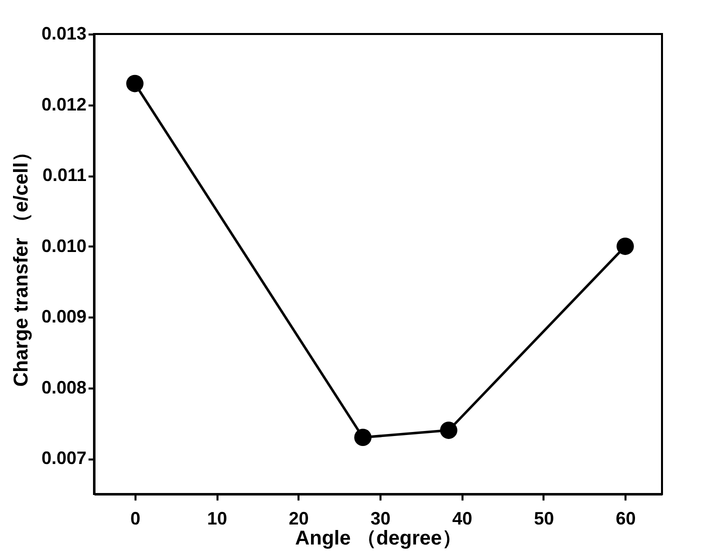 Image resolution: width=705 pixels, height=560 pixels. I want to click on x-axis-title: Angle （degree）, so click(378, 539).